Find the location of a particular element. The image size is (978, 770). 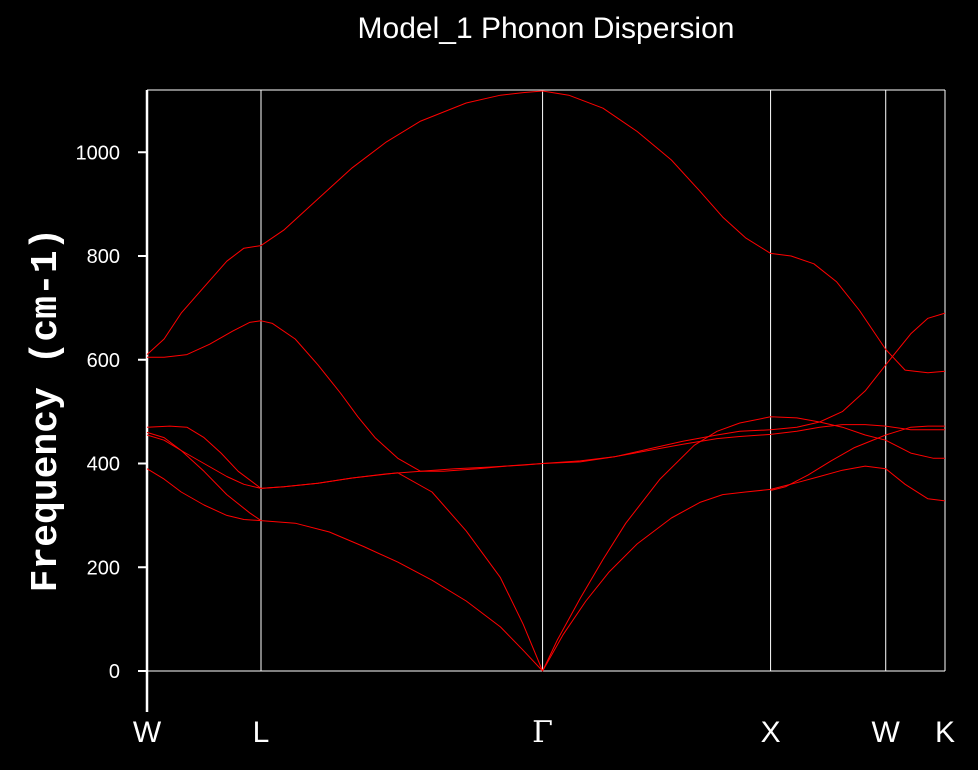

x-tick-label: K is located at coordinates (945, 732).